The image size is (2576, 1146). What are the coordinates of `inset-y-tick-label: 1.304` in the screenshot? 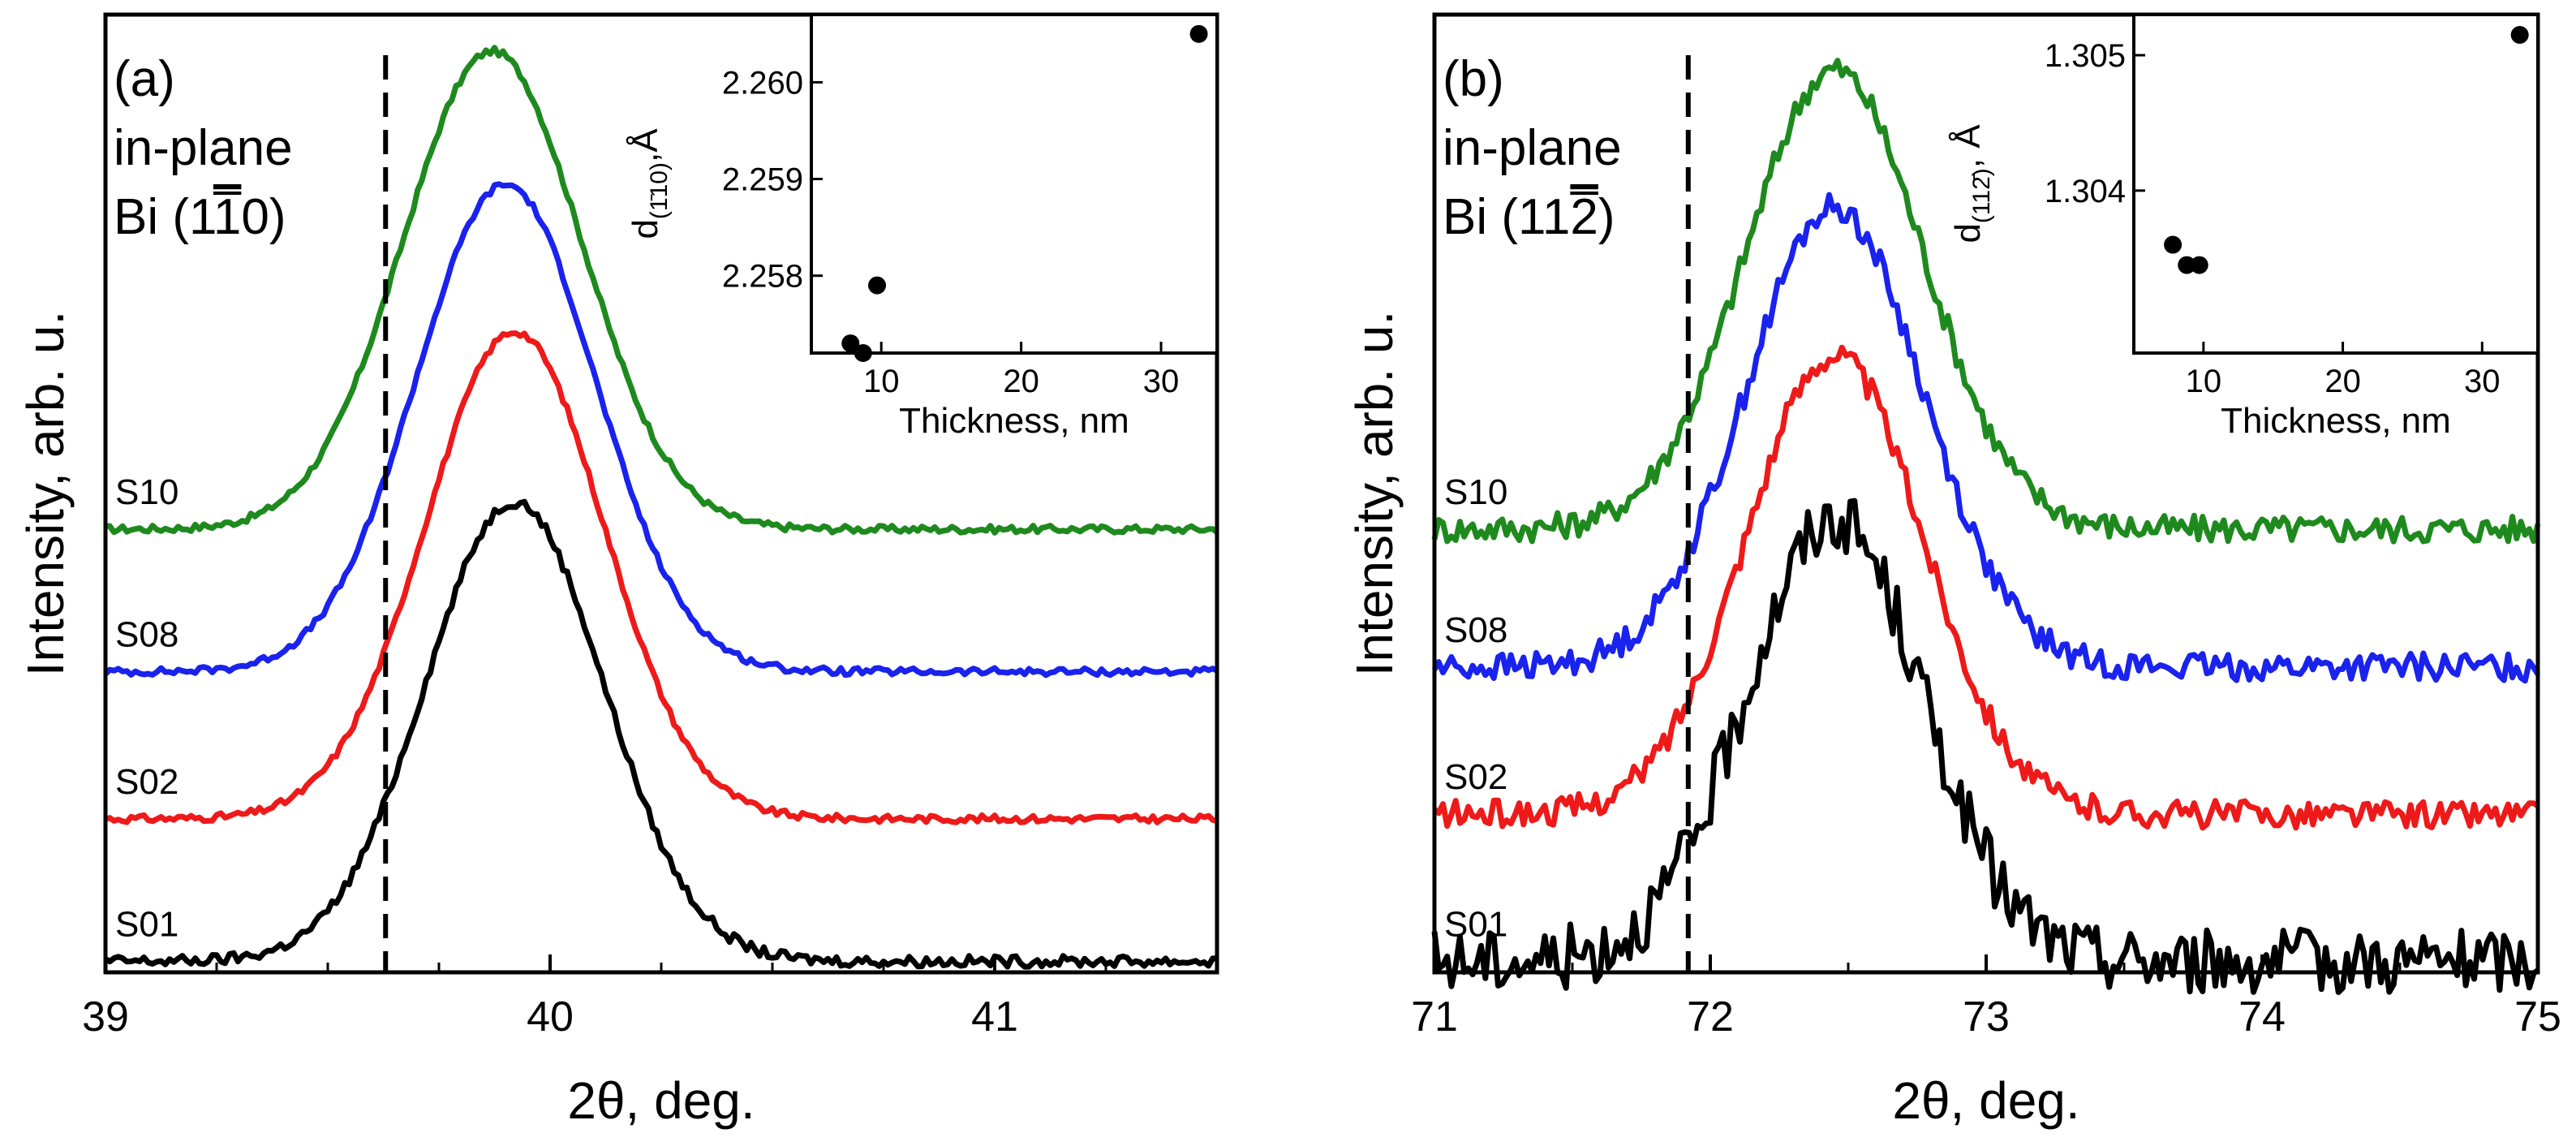 It's located at (2085, 191).